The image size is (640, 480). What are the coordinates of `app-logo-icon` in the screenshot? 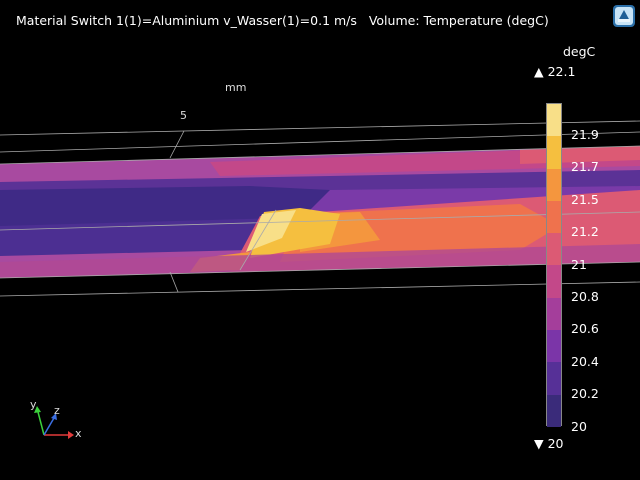 It's located at (624, 16).